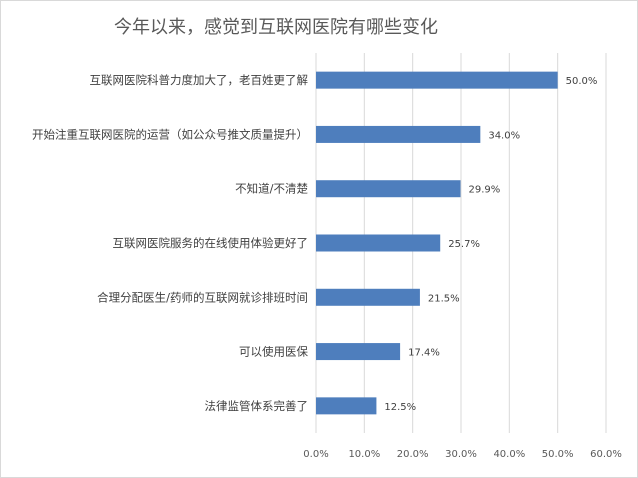 The height and width of the screenshot is (478, 638). What do you see at coordinates (276, 27) in the screenshot?
I see `chart-title: 今年以来，感觉到互联网医院有哪些变化` at bounding box center [276, 27].